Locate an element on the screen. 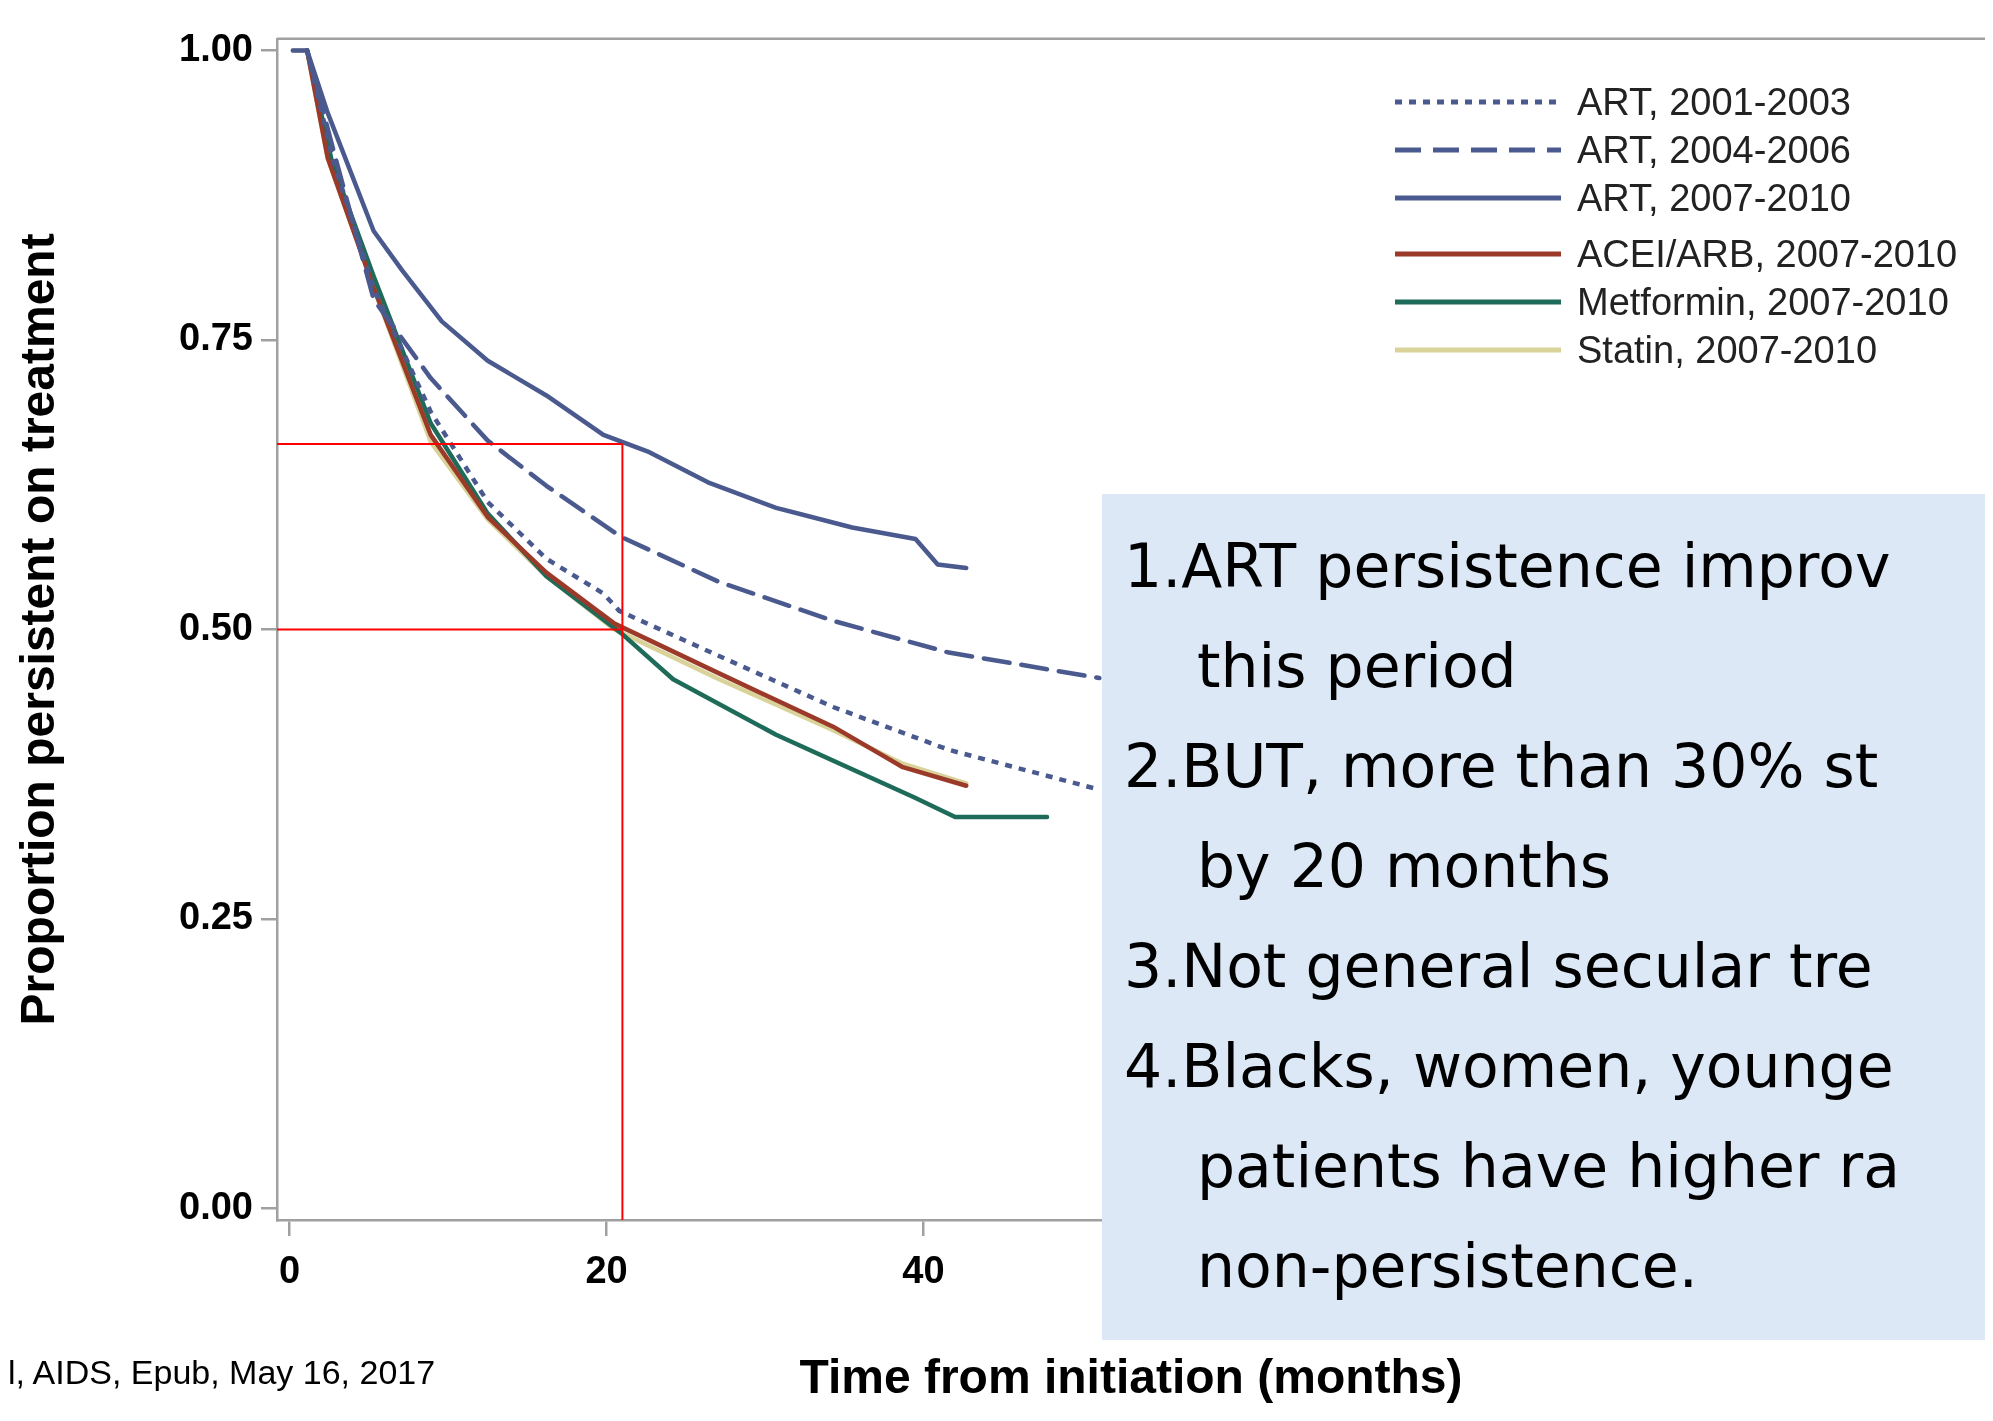 The image size is (1993, 1421). legend-label: ART, 2001-2003 is located at coordinates (1714, 102).